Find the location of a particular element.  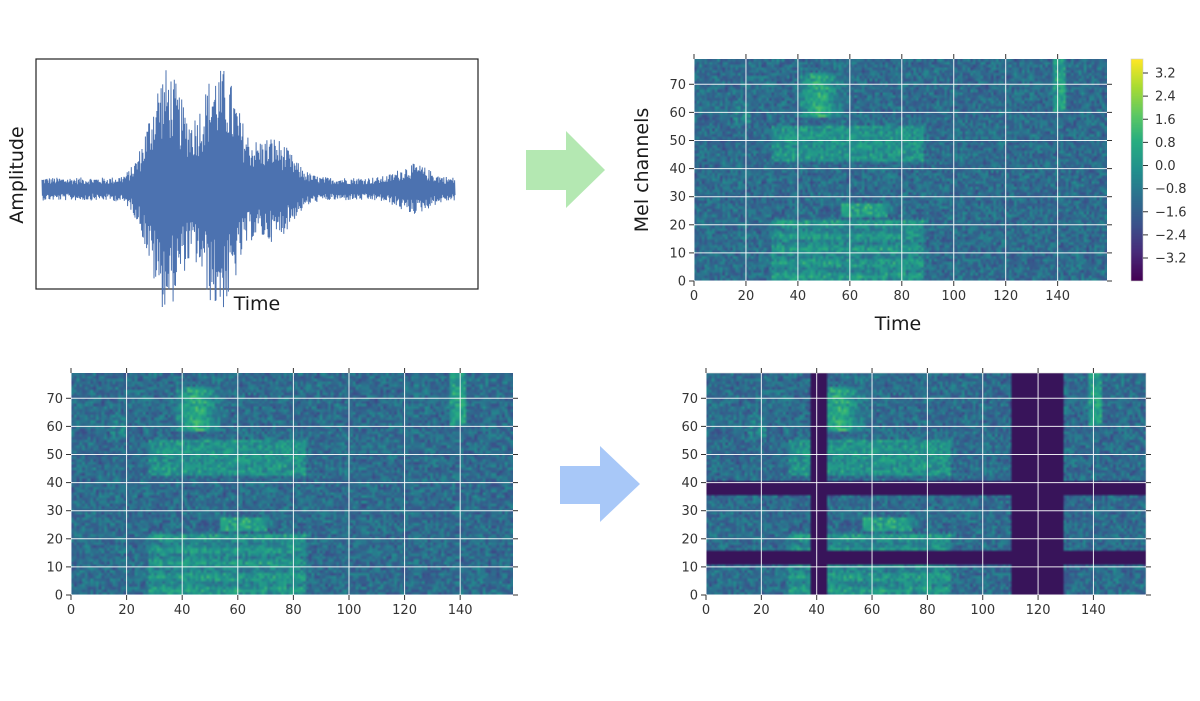

colorbar-tick-label: −0.8 is located at coordinates (1171, 189).